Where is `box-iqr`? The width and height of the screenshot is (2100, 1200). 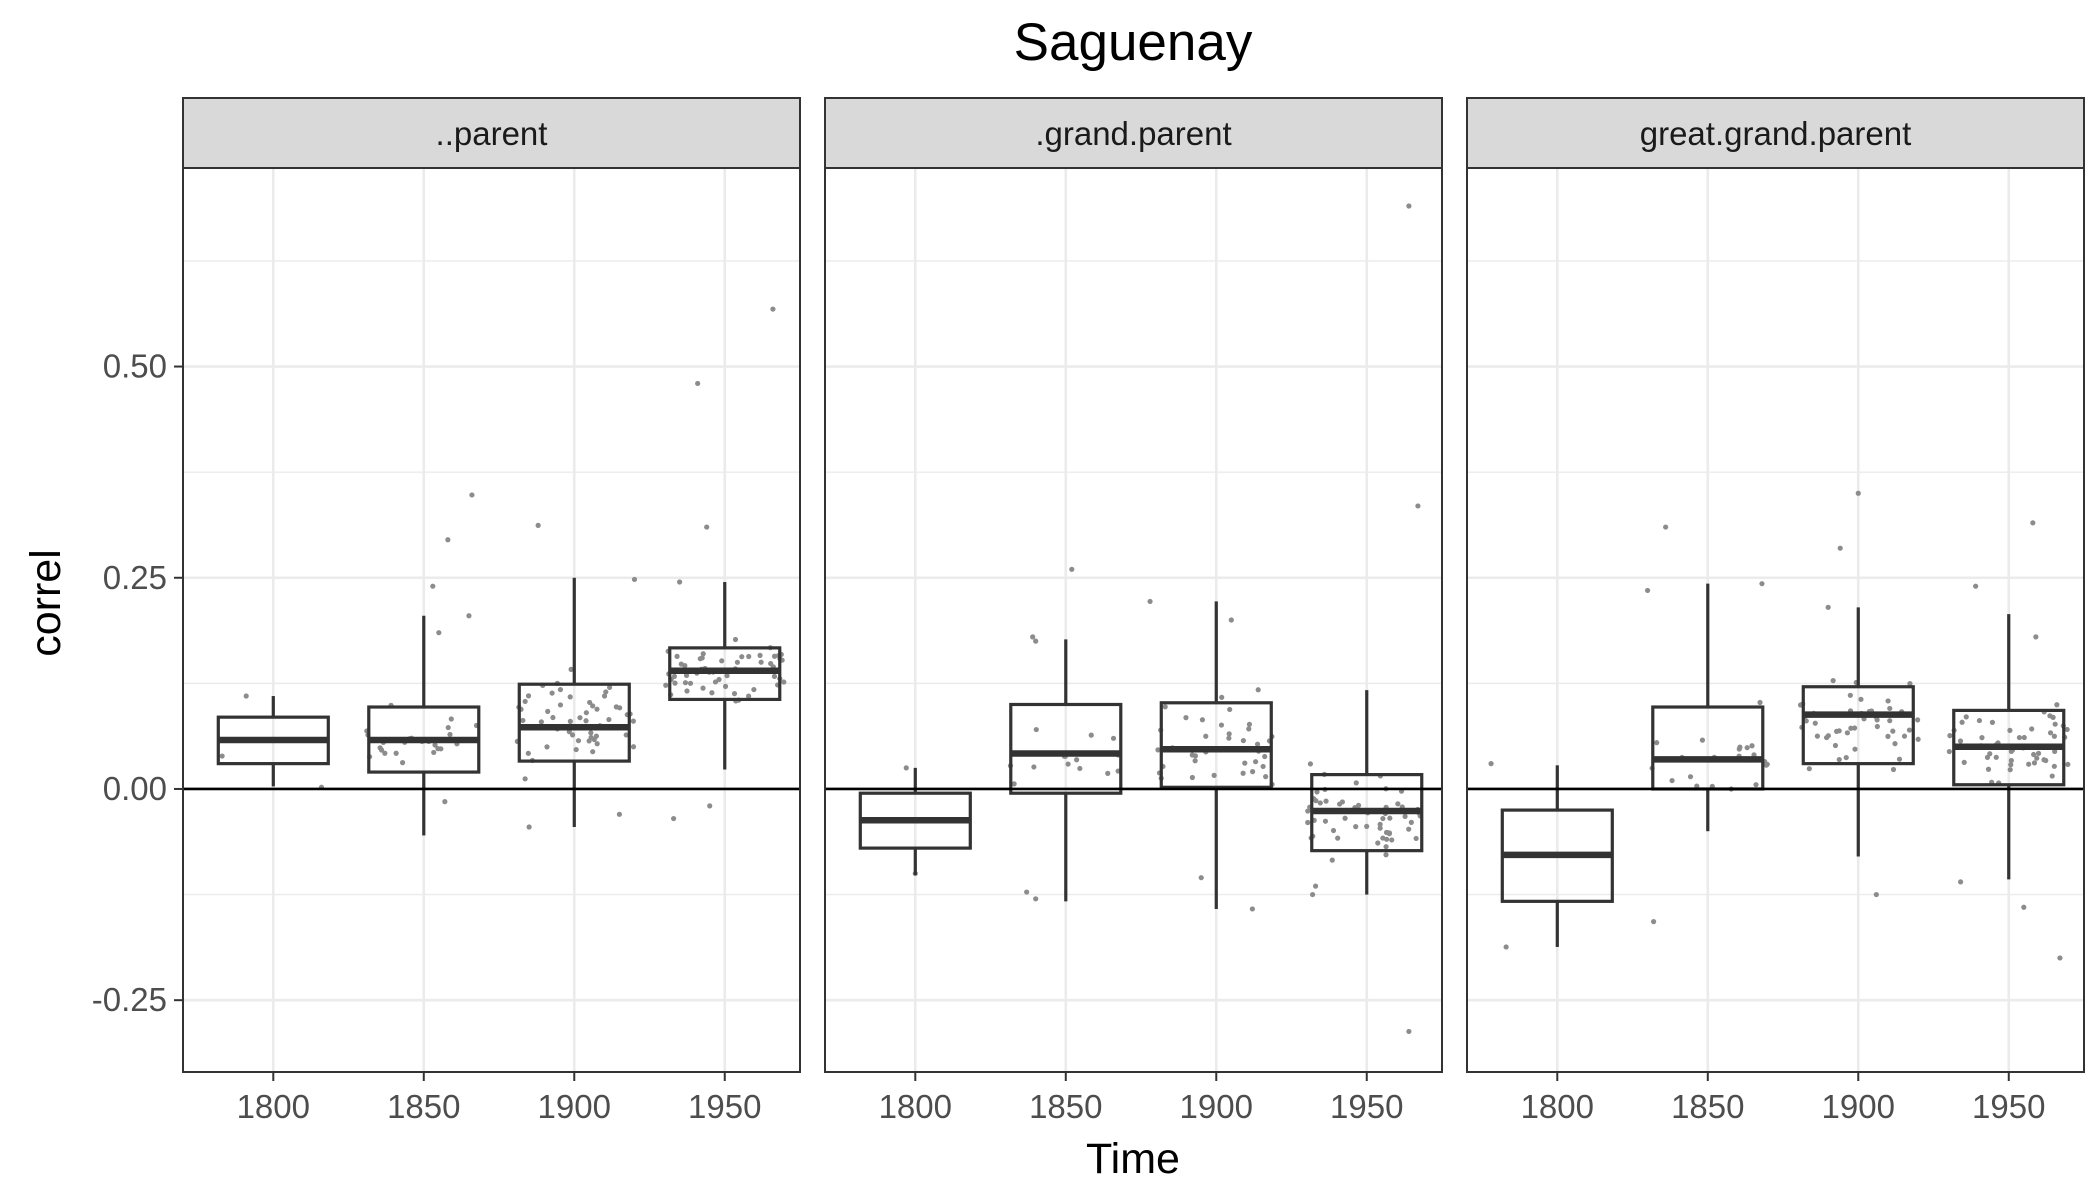 box-iqr is located at coordinates (1858, 725).